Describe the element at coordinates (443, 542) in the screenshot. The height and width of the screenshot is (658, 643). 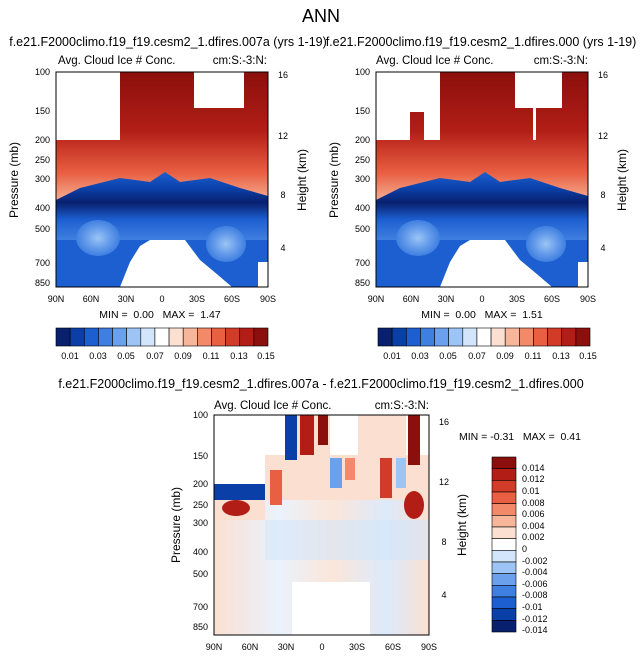
I see `y2-tick-label: 8` at that location.